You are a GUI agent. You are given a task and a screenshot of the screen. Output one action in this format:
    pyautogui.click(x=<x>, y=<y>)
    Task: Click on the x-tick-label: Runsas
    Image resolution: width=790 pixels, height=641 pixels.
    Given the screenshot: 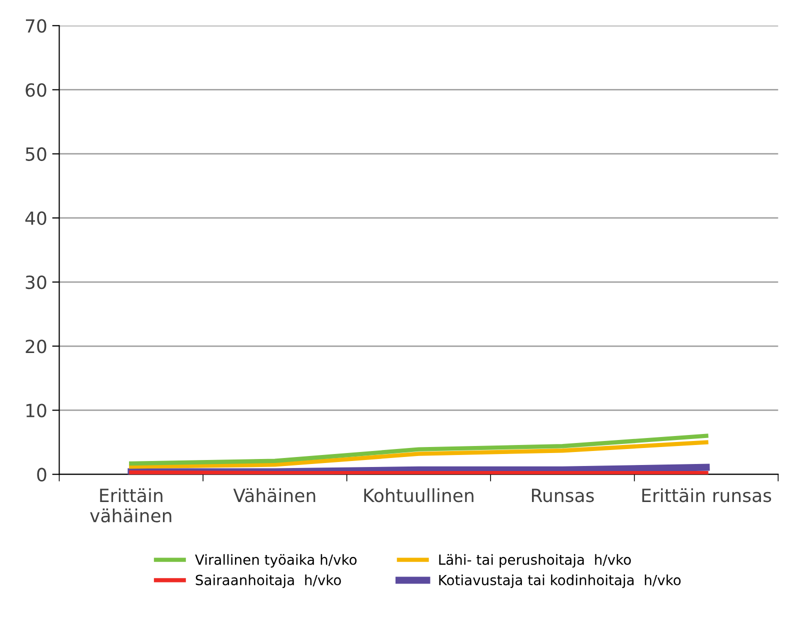 What is the action you would take?
    pyautogui.click(x=563, y=495)
    